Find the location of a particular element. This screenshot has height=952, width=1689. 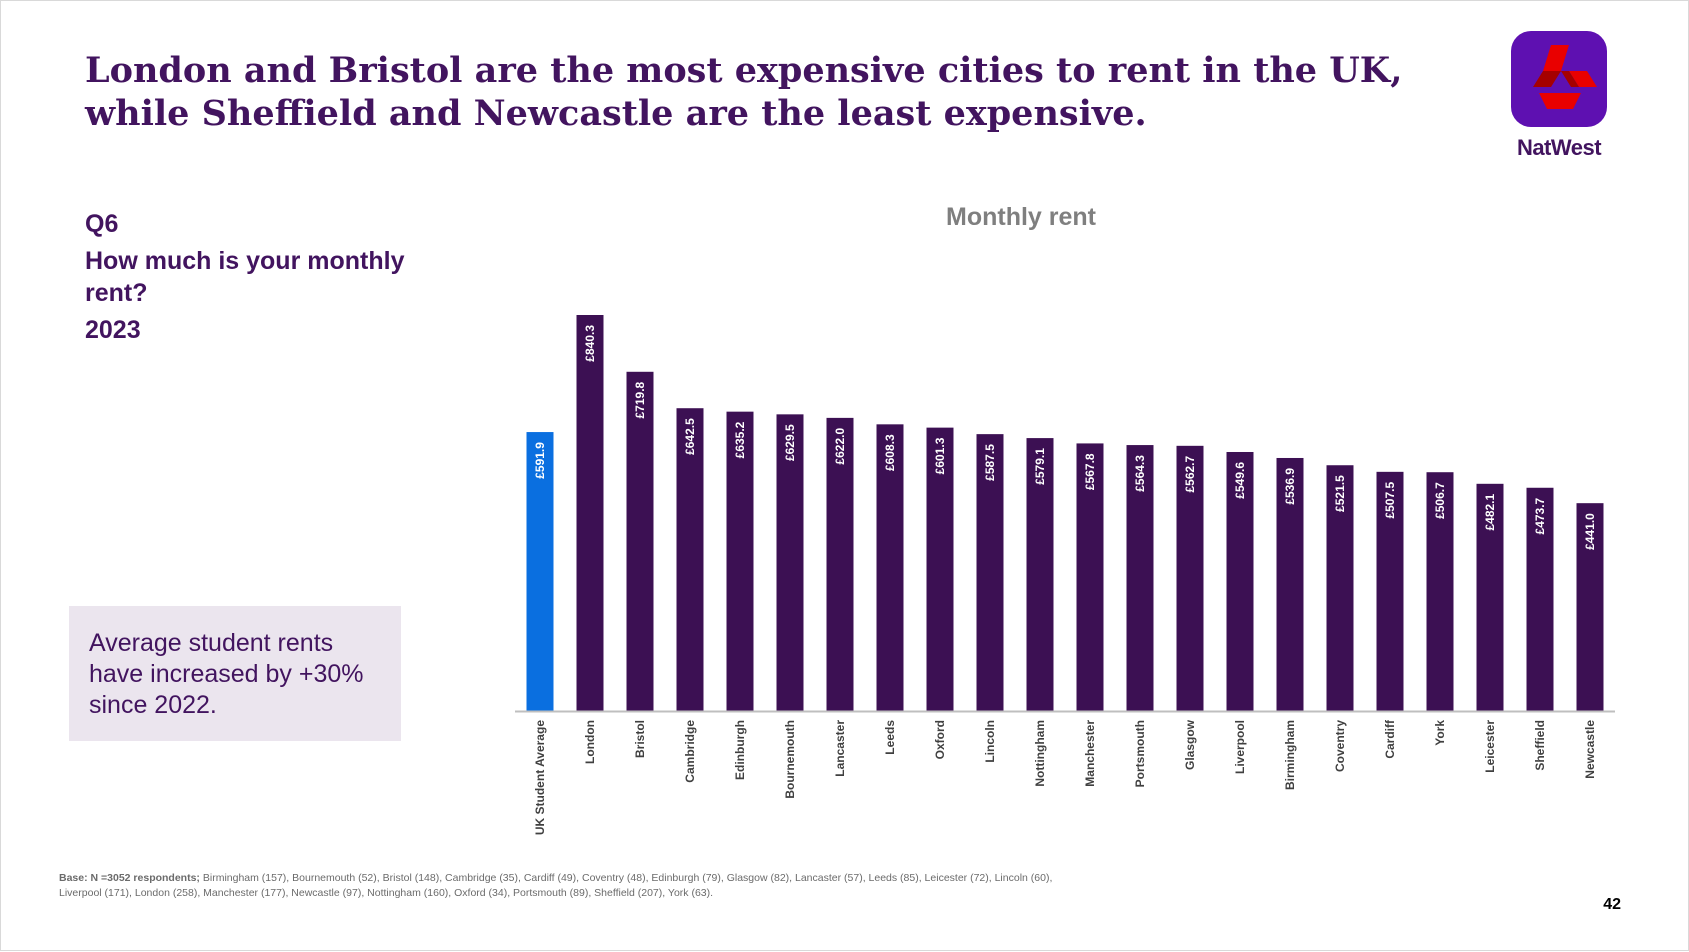

data-label: £536.9 is located at coordinates (1290, 486).